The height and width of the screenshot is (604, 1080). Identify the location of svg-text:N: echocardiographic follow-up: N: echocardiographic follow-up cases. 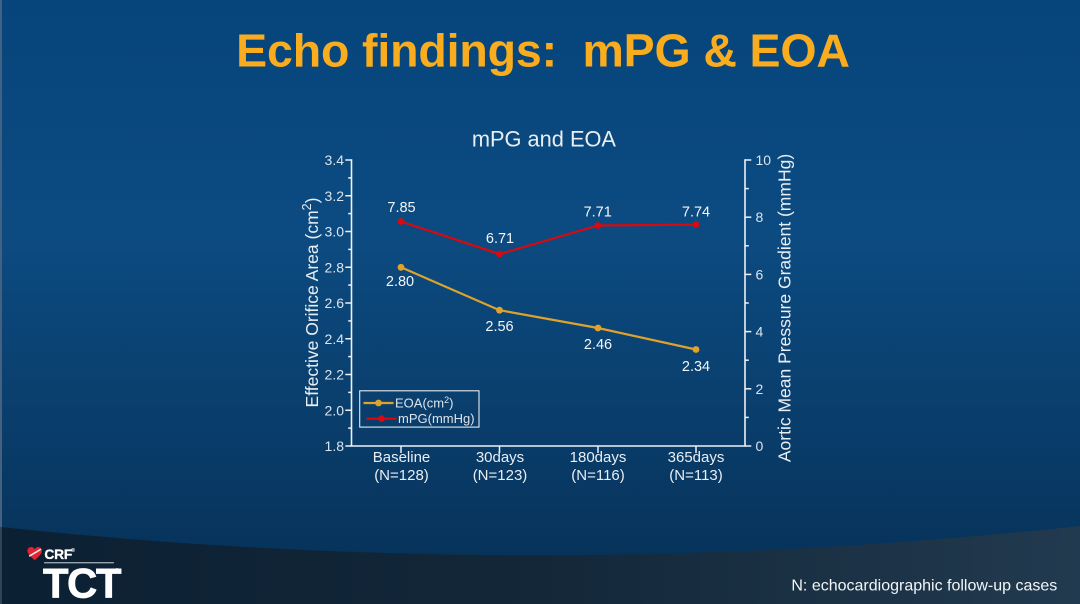
(924, 585).